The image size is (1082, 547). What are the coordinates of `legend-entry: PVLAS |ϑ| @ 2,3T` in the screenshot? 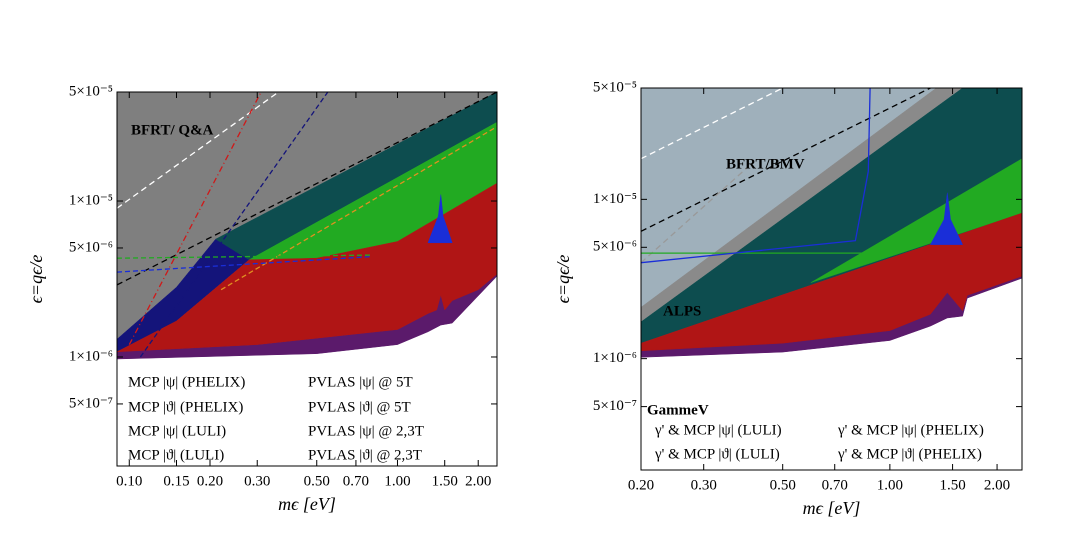 It's located at (365, 455).